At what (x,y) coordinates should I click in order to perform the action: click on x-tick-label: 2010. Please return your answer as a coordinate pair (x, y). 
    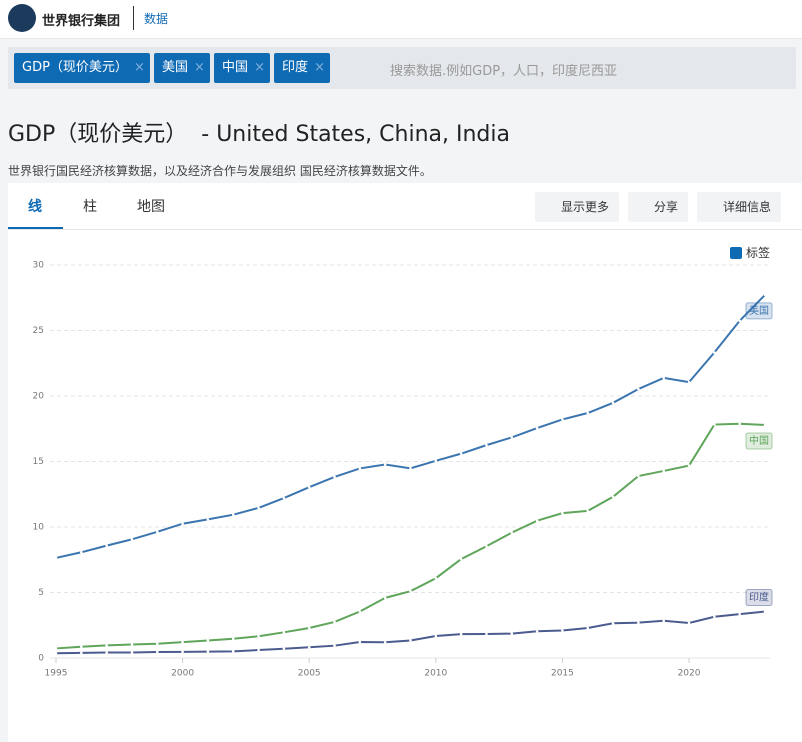
    Looking at the image, I should click on (435, 674).